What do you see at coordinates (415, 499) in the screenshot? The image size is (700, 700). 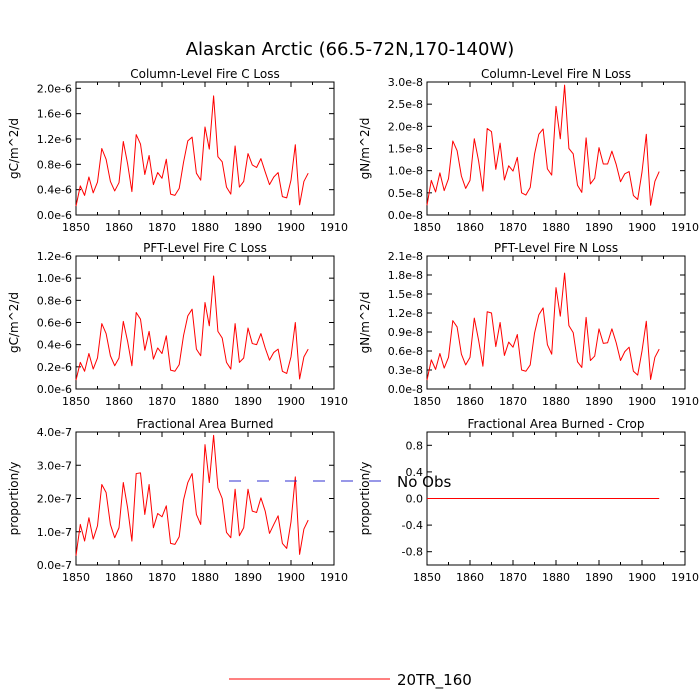 I see `y-tick-label: 0.0` at bounding box center [415, 499].